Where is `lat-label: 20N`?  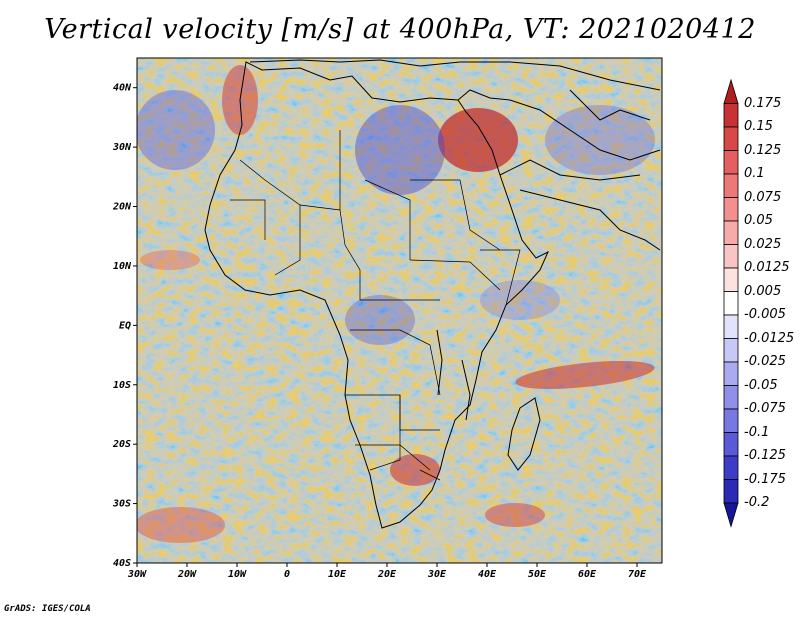
lat-label: 20N is located at coordinates (122, 207).